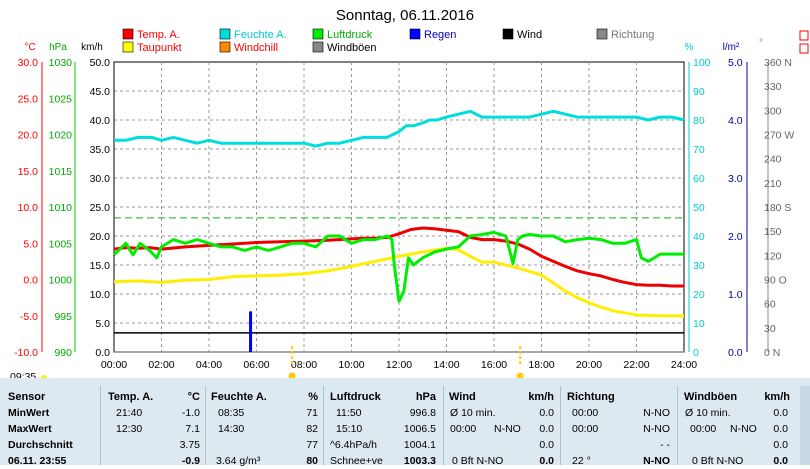 Image resolution: width=810 pixels, height=469 pixels. Describe the element at coordinates (708, 413) in the screenshot. I see `cell-time: Ø 10 min.` at that location.